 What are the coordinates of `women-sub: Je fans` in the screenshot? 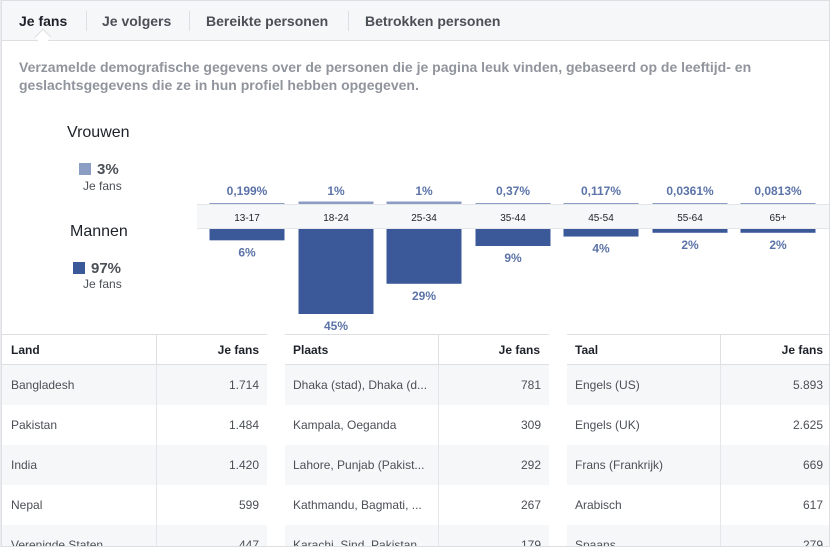 It's located at (102, 186).